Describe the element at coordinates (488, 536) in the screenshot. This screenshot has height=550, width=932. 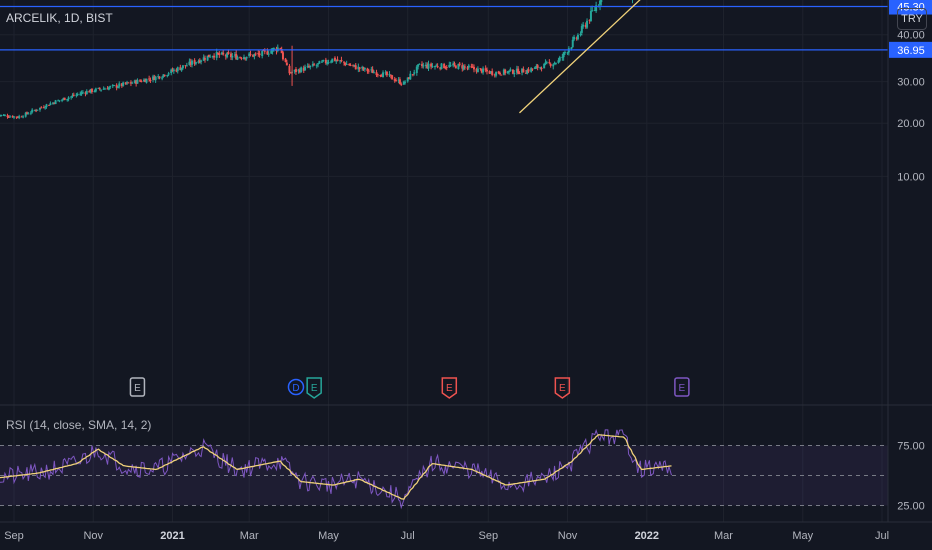
I see `time-tick-label: Sep` at that location.